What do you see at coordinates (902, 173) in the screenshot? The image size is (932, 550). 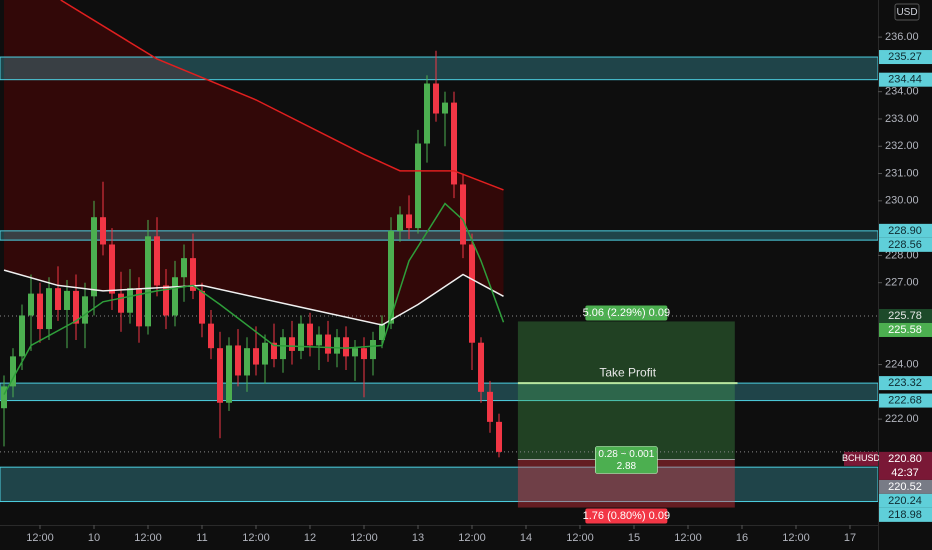 I see `y-tick-label: 231.00` at bounding box center [902, 173].